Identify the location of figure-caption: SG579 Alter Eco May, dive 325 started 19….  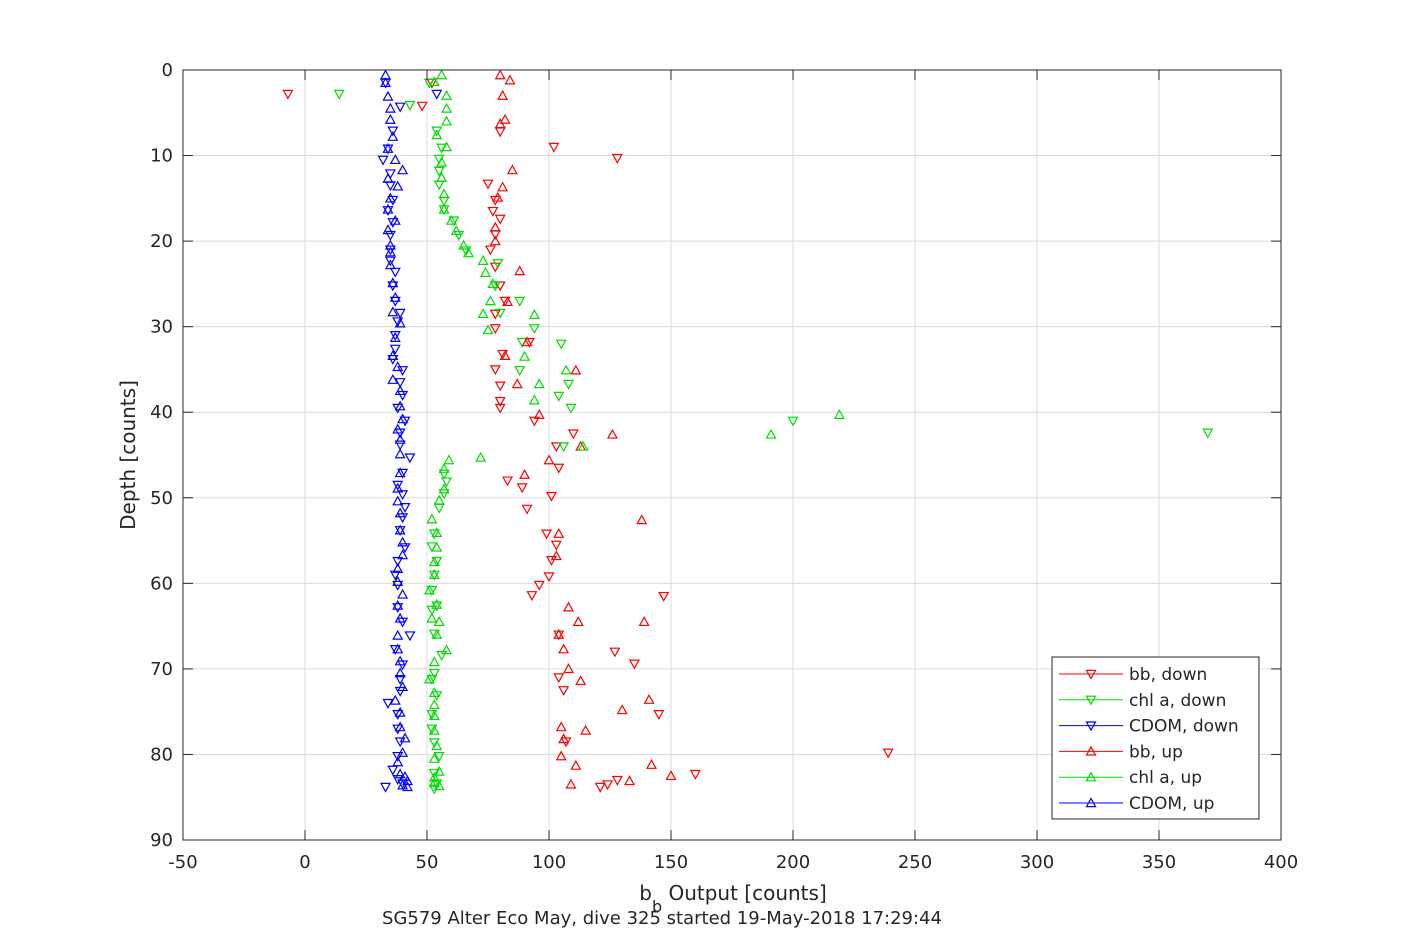
(662, 918).